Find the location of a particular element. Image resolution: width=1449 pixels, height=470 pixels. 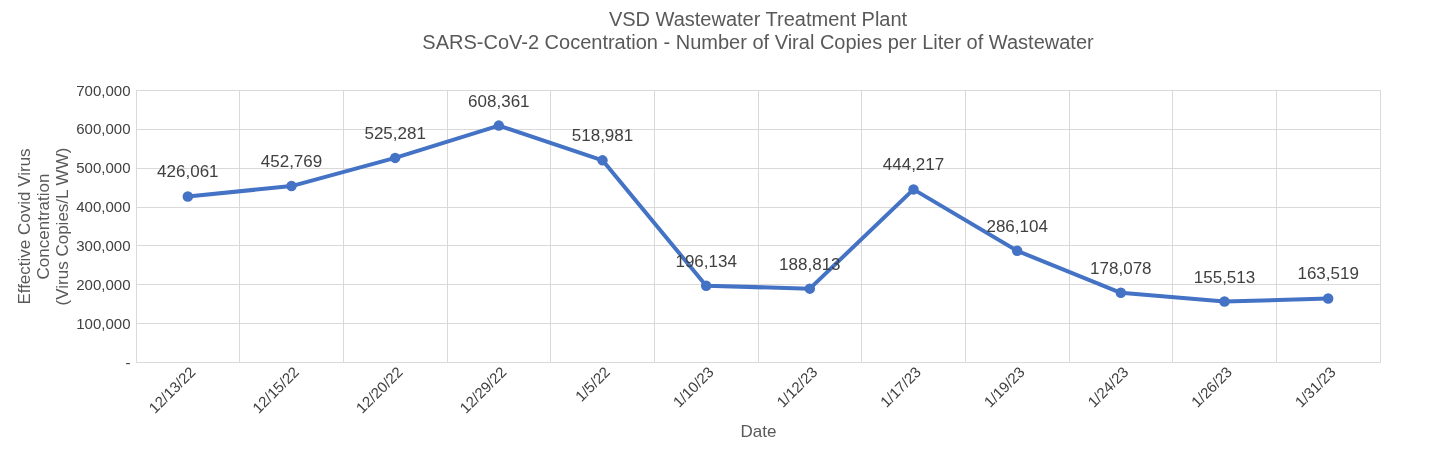

y-tick-label: 400,000 is located at coordinates (103, 207).